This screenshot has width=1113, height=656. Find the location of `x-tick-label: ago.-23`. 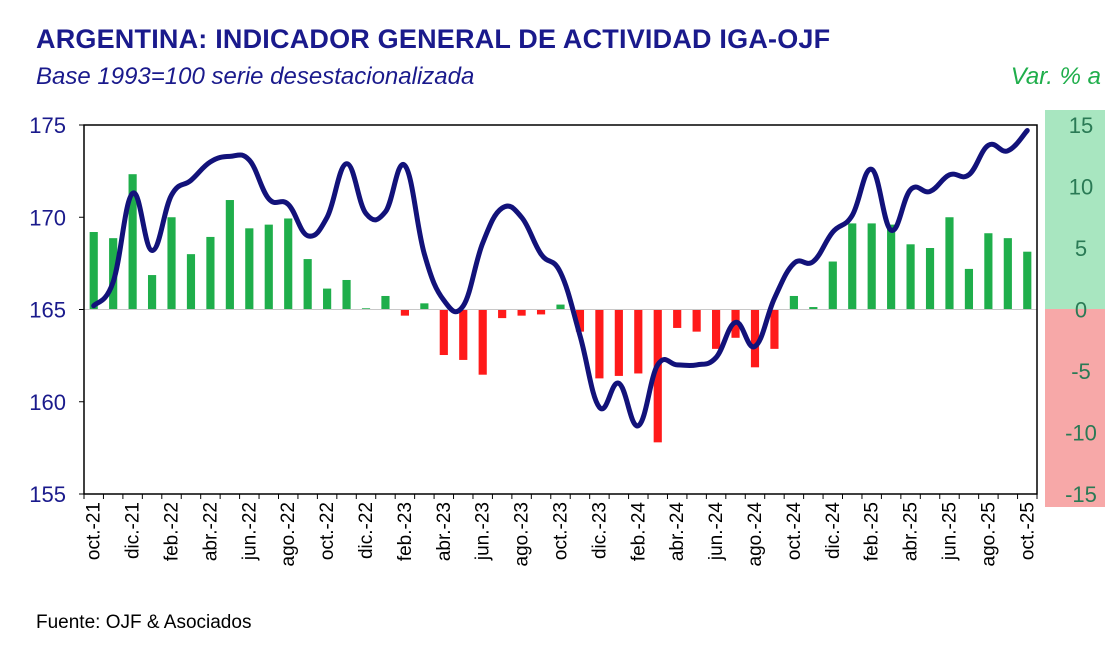

x-tick-label: ago.-23 is located at coordinates (522, 534).